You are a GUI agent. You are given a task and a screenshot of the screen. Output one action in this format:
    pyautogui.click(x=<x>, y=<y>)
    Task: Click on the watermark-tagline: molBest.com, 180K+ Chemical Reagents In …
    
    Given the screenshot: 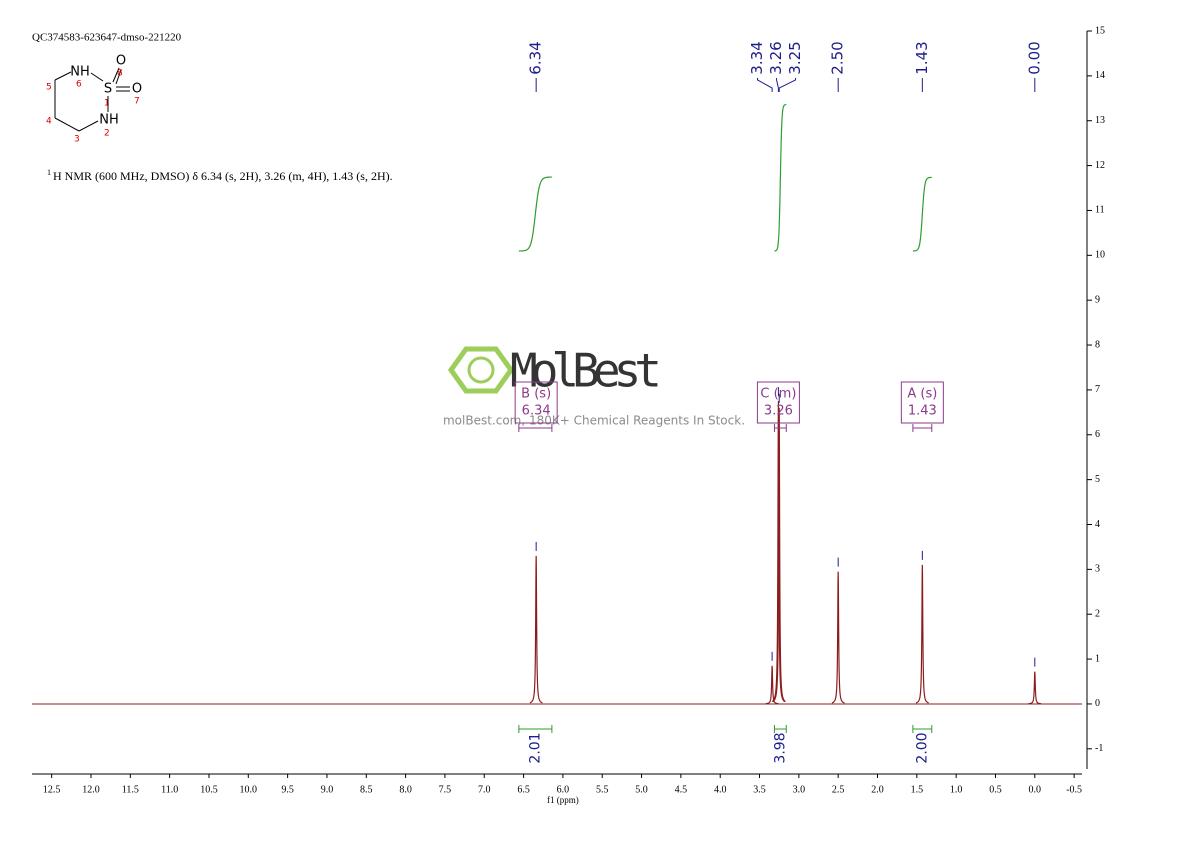 What is the action you would take?
    pyautogui.click(x=594, y=421)
    